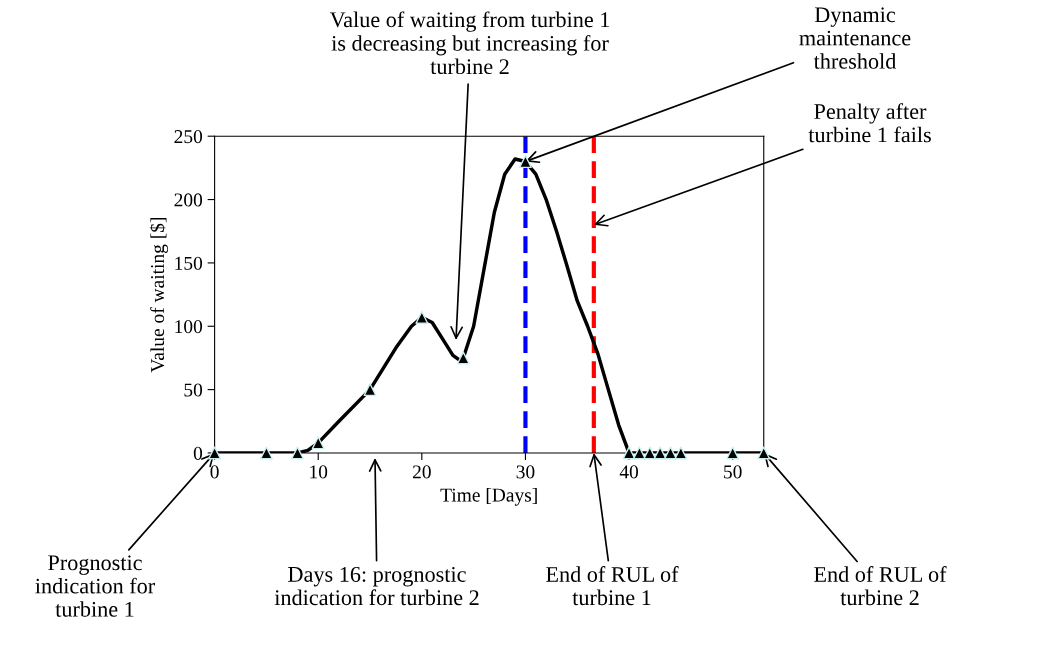  What do you see at coordinates (525, 472) in the screenshot?
I see `x-tick-label: 30` at bounding box center [525, 472].